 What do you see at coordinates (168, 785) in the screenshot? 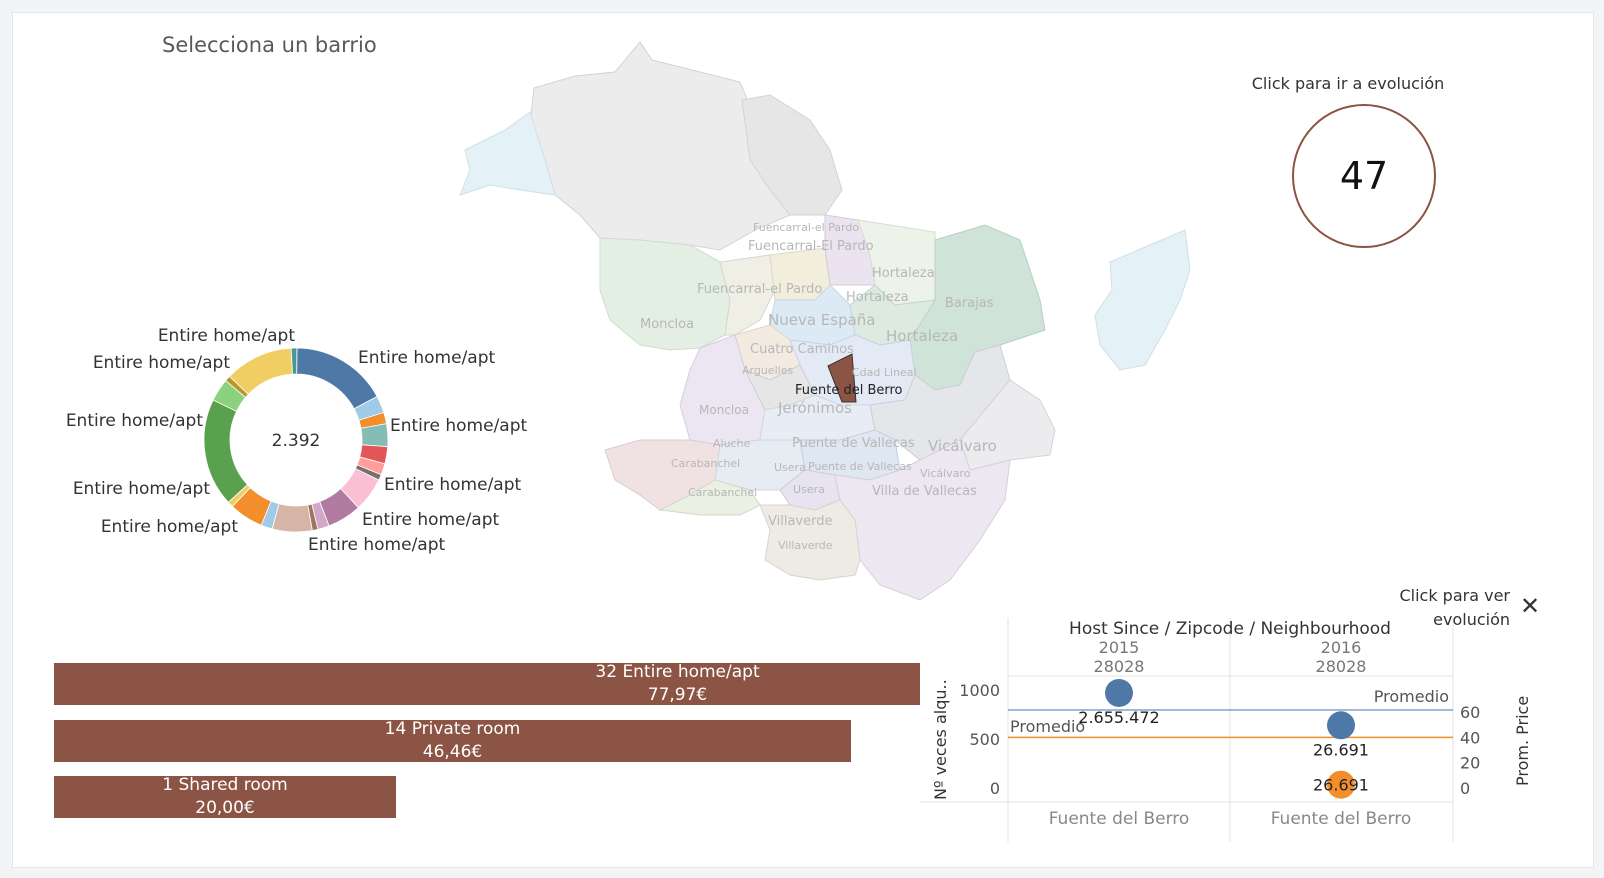
I see `bar-count: 1` at bounding box center [168, 785].